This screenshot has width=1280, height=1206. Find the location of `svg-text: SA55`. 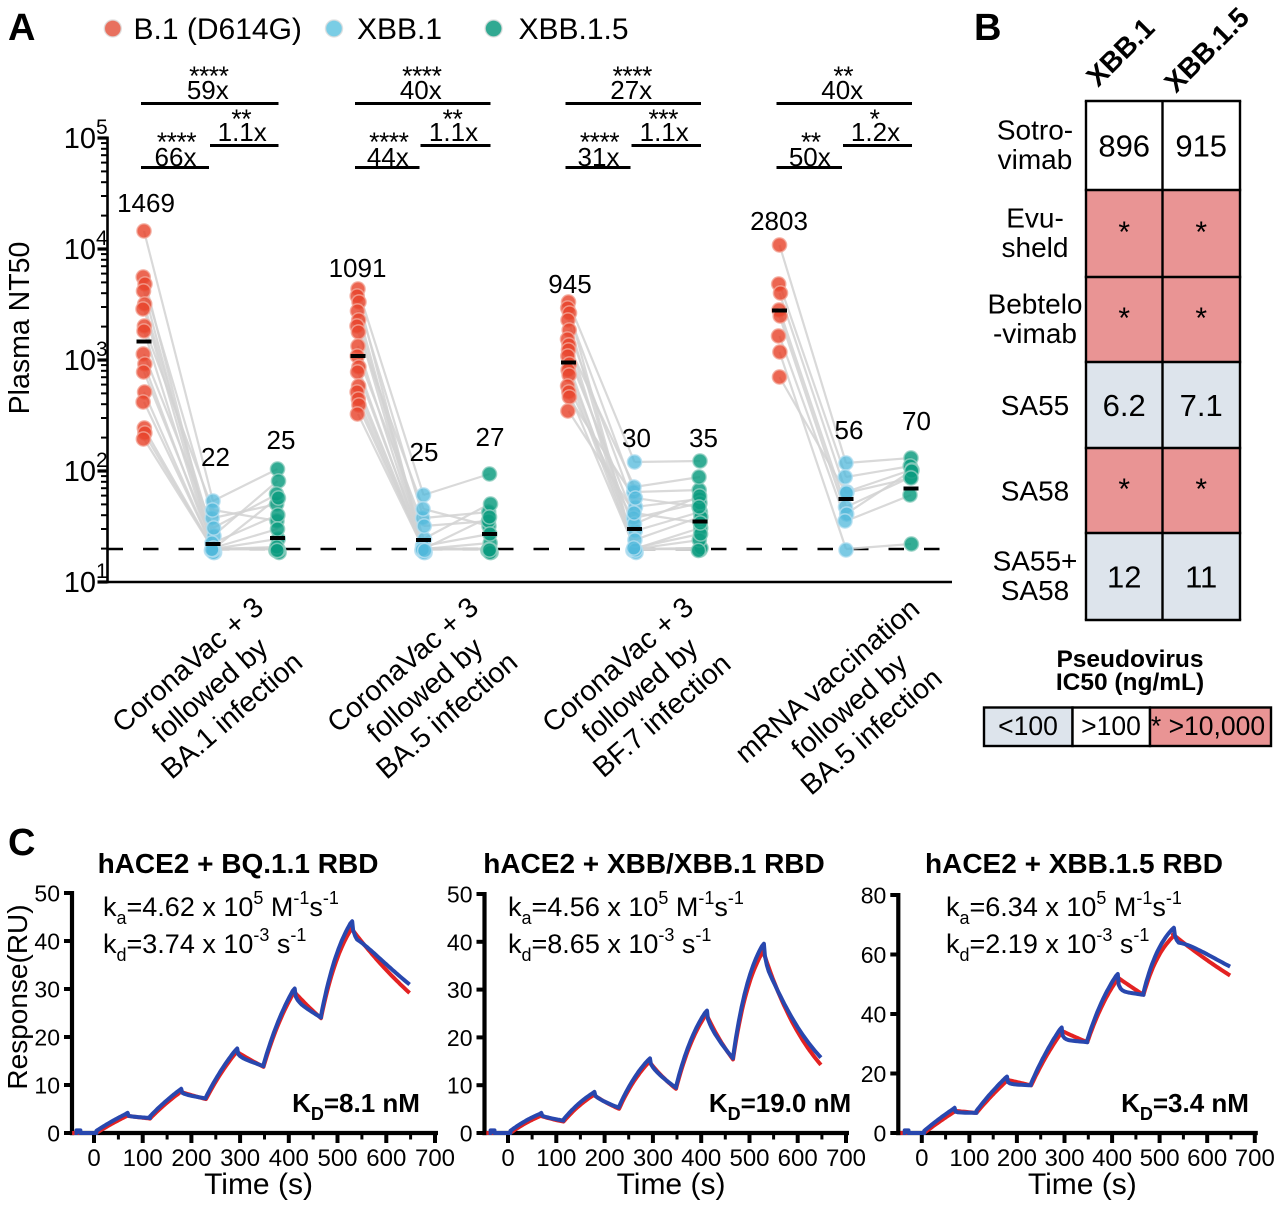

svg-text: SA55 is located at coordinates (1035, 405).